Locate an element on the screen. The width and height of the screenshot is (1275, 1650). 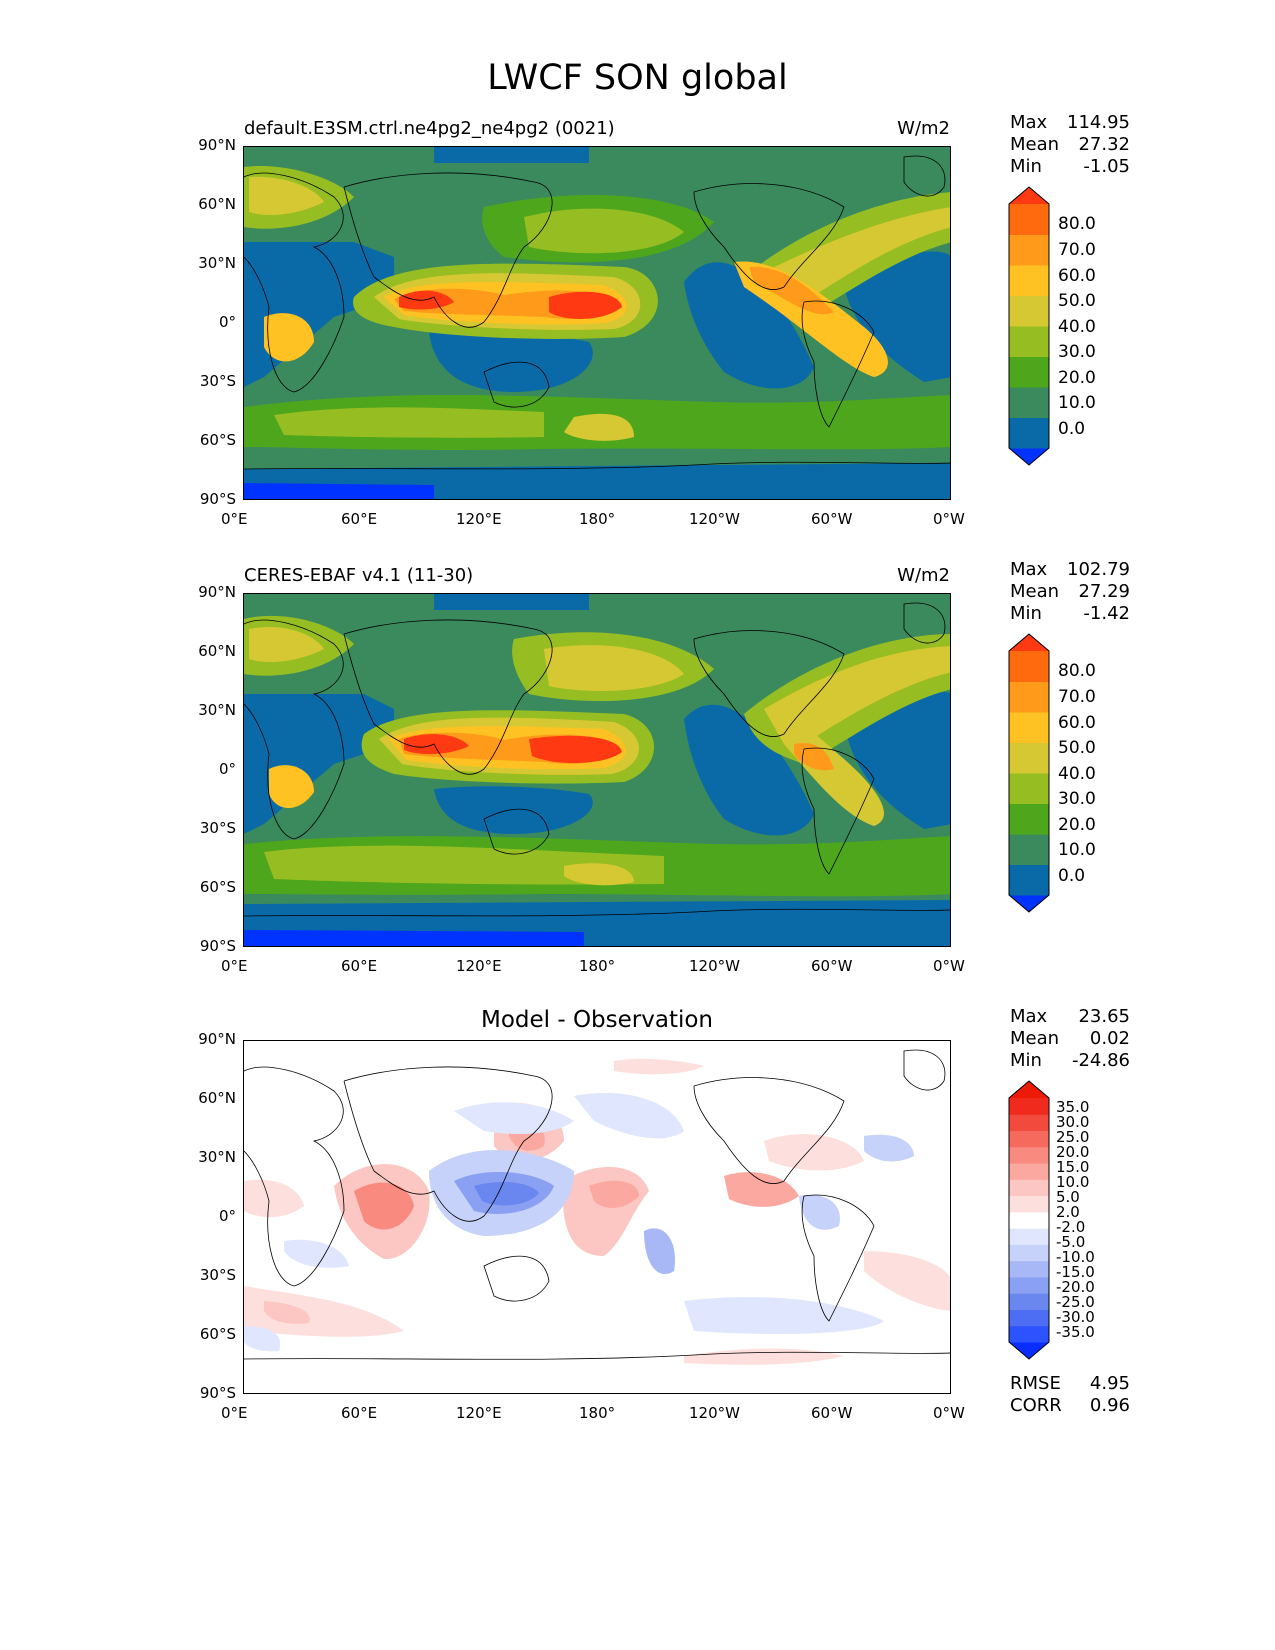
panel1-lat-tick: 90°N is located at coordinates (217, 145).